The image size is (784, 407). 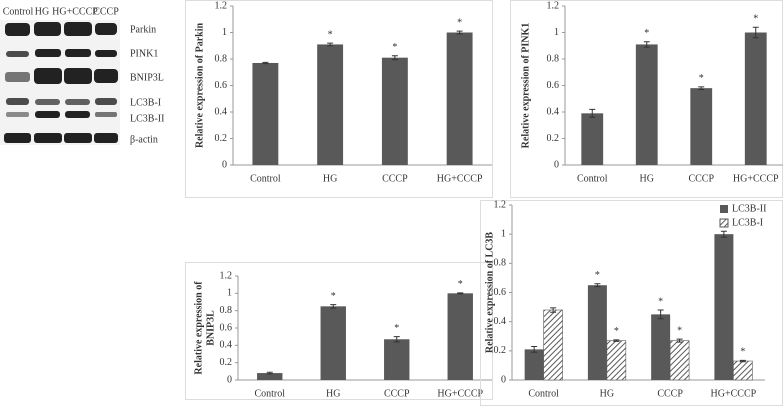 I want to click on protein-label: β-actin, so click(x=144, y=139).